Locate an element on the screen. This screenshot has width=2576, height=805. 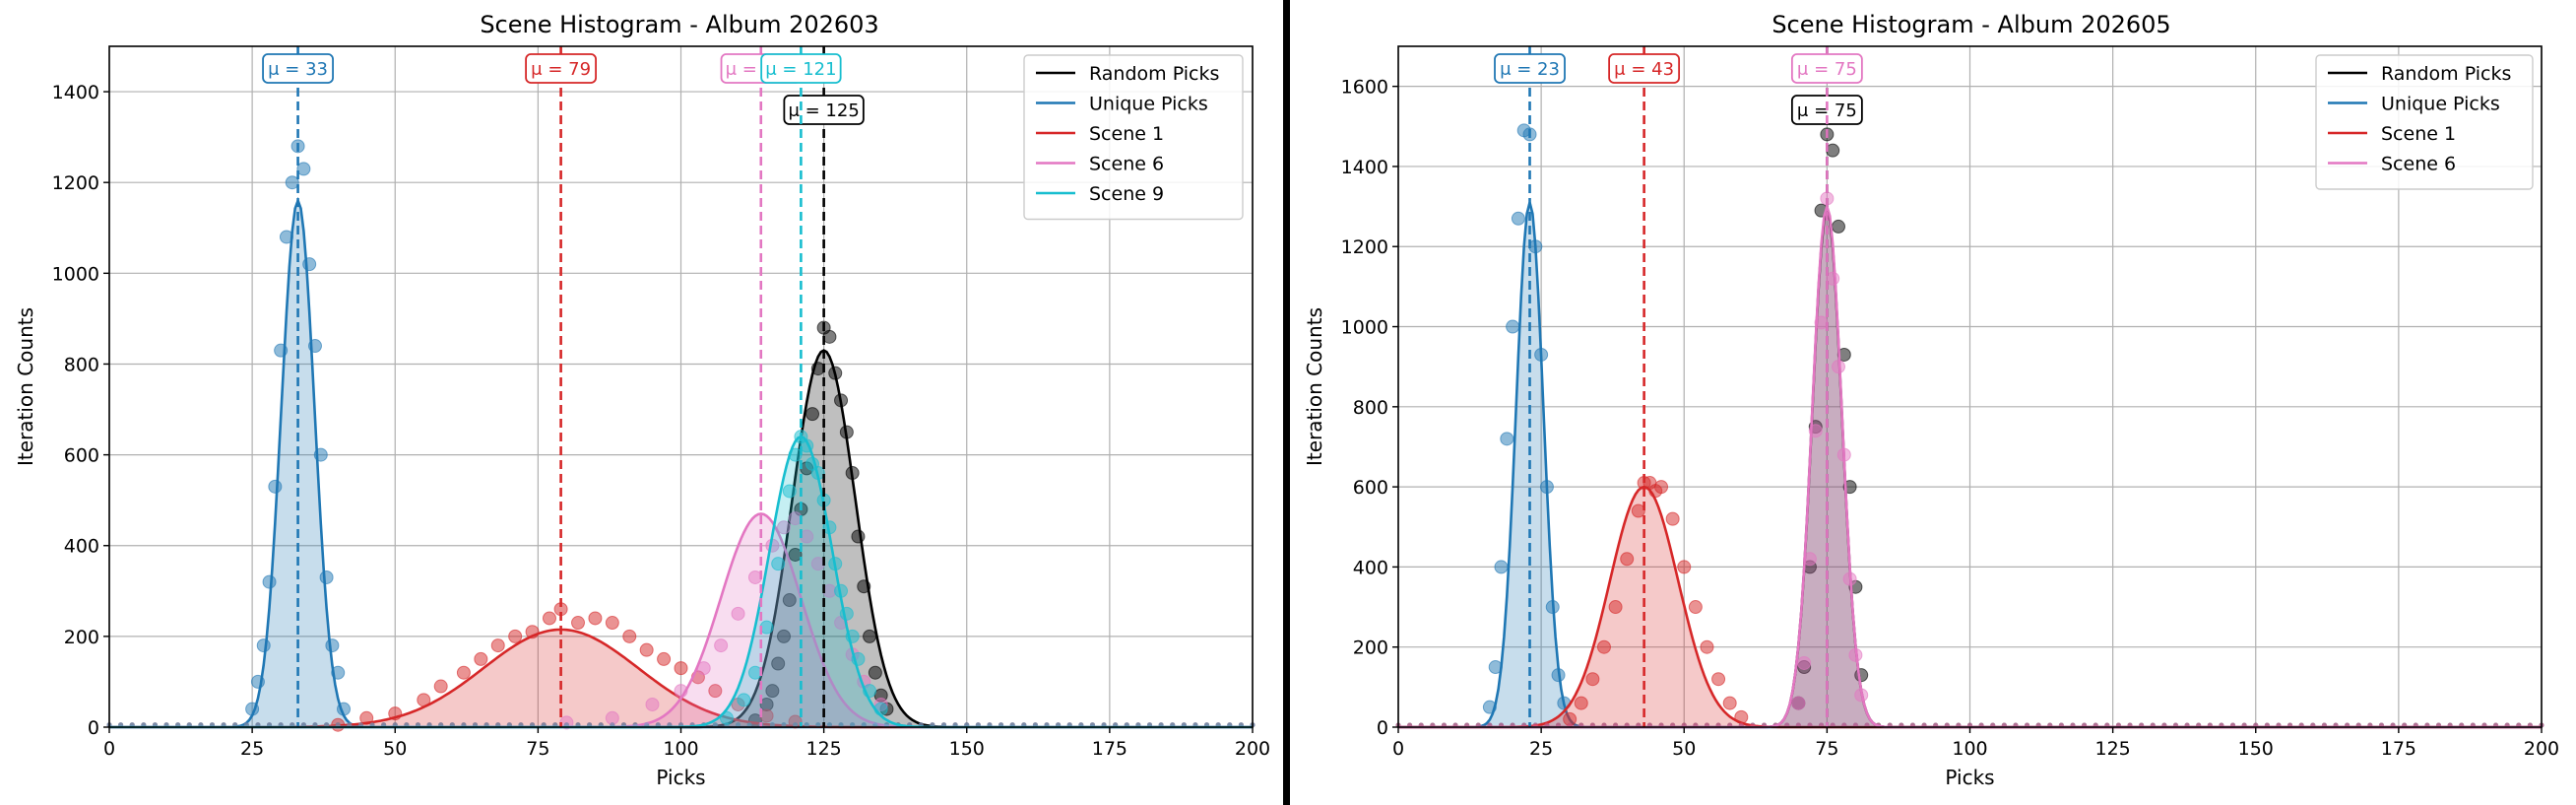
mean-label: μ = 121 is located at coordinates (800, 70).